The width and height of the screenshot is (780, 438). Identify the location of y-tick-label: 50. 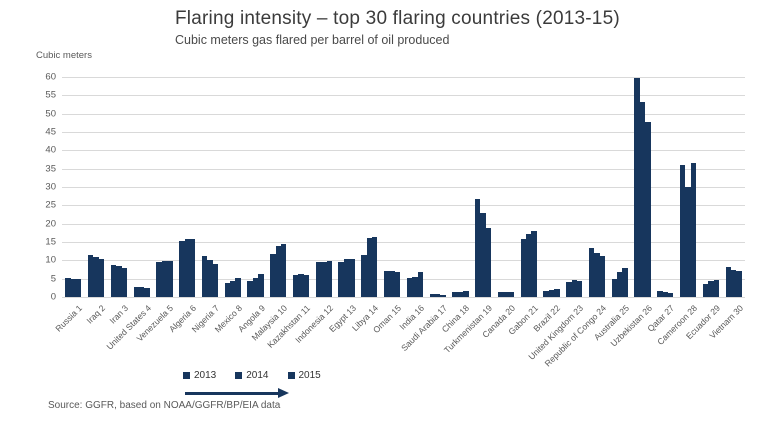
(50, 114).